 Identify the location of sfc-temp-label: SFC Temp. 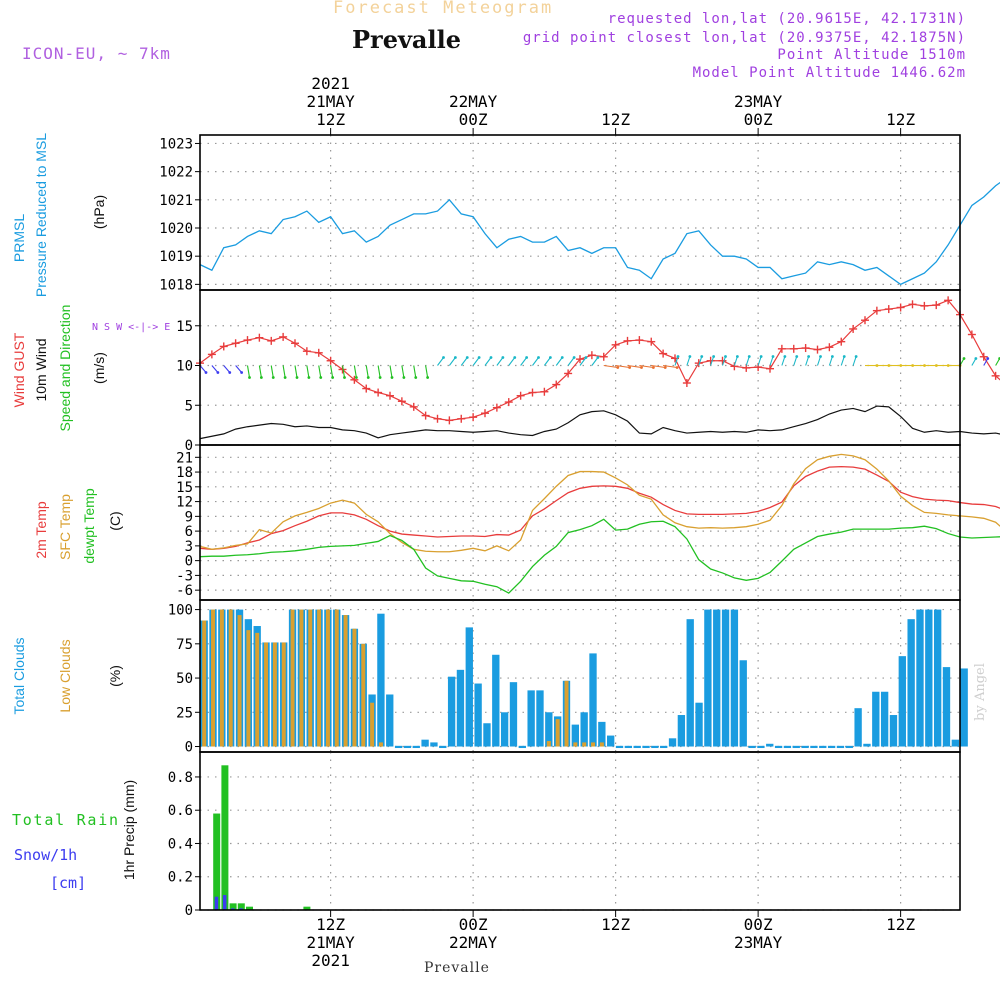
(65, 527).